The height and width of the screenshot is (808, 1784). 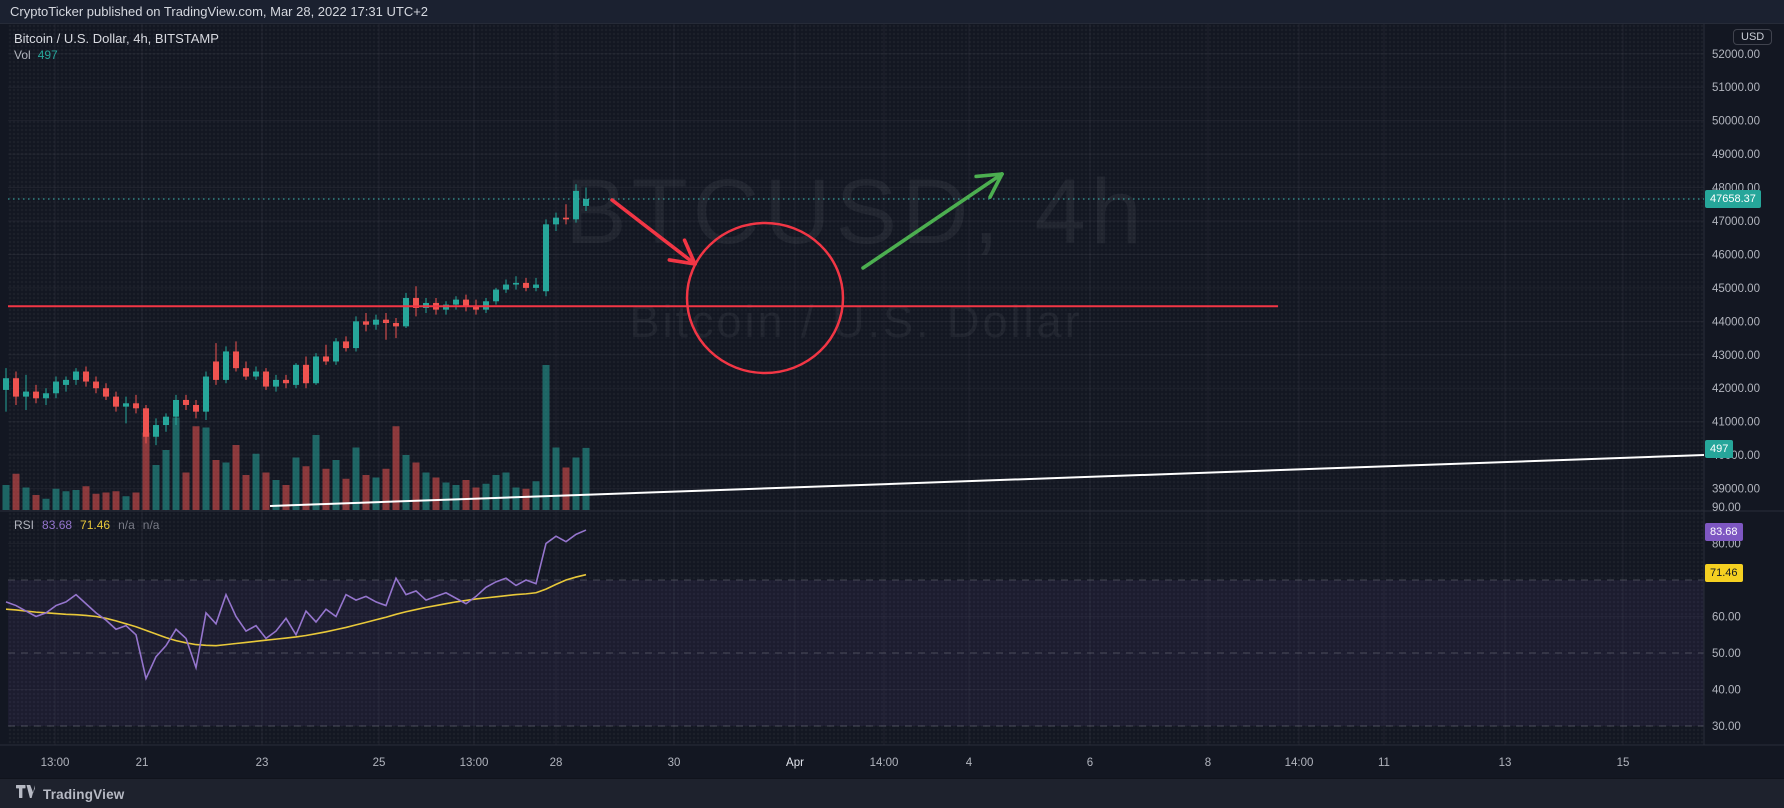 I want to click on time-axis-label: 28, so click(x=556, y=763).